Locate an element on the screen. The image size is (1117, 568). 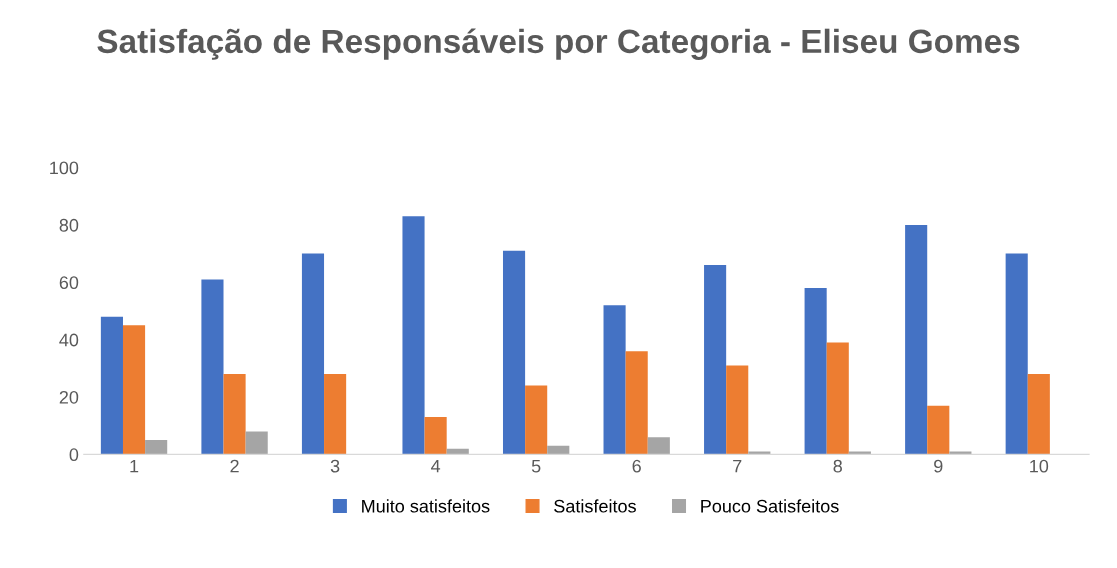
y-tick-label: 20 is located at coordinates (69, 397).